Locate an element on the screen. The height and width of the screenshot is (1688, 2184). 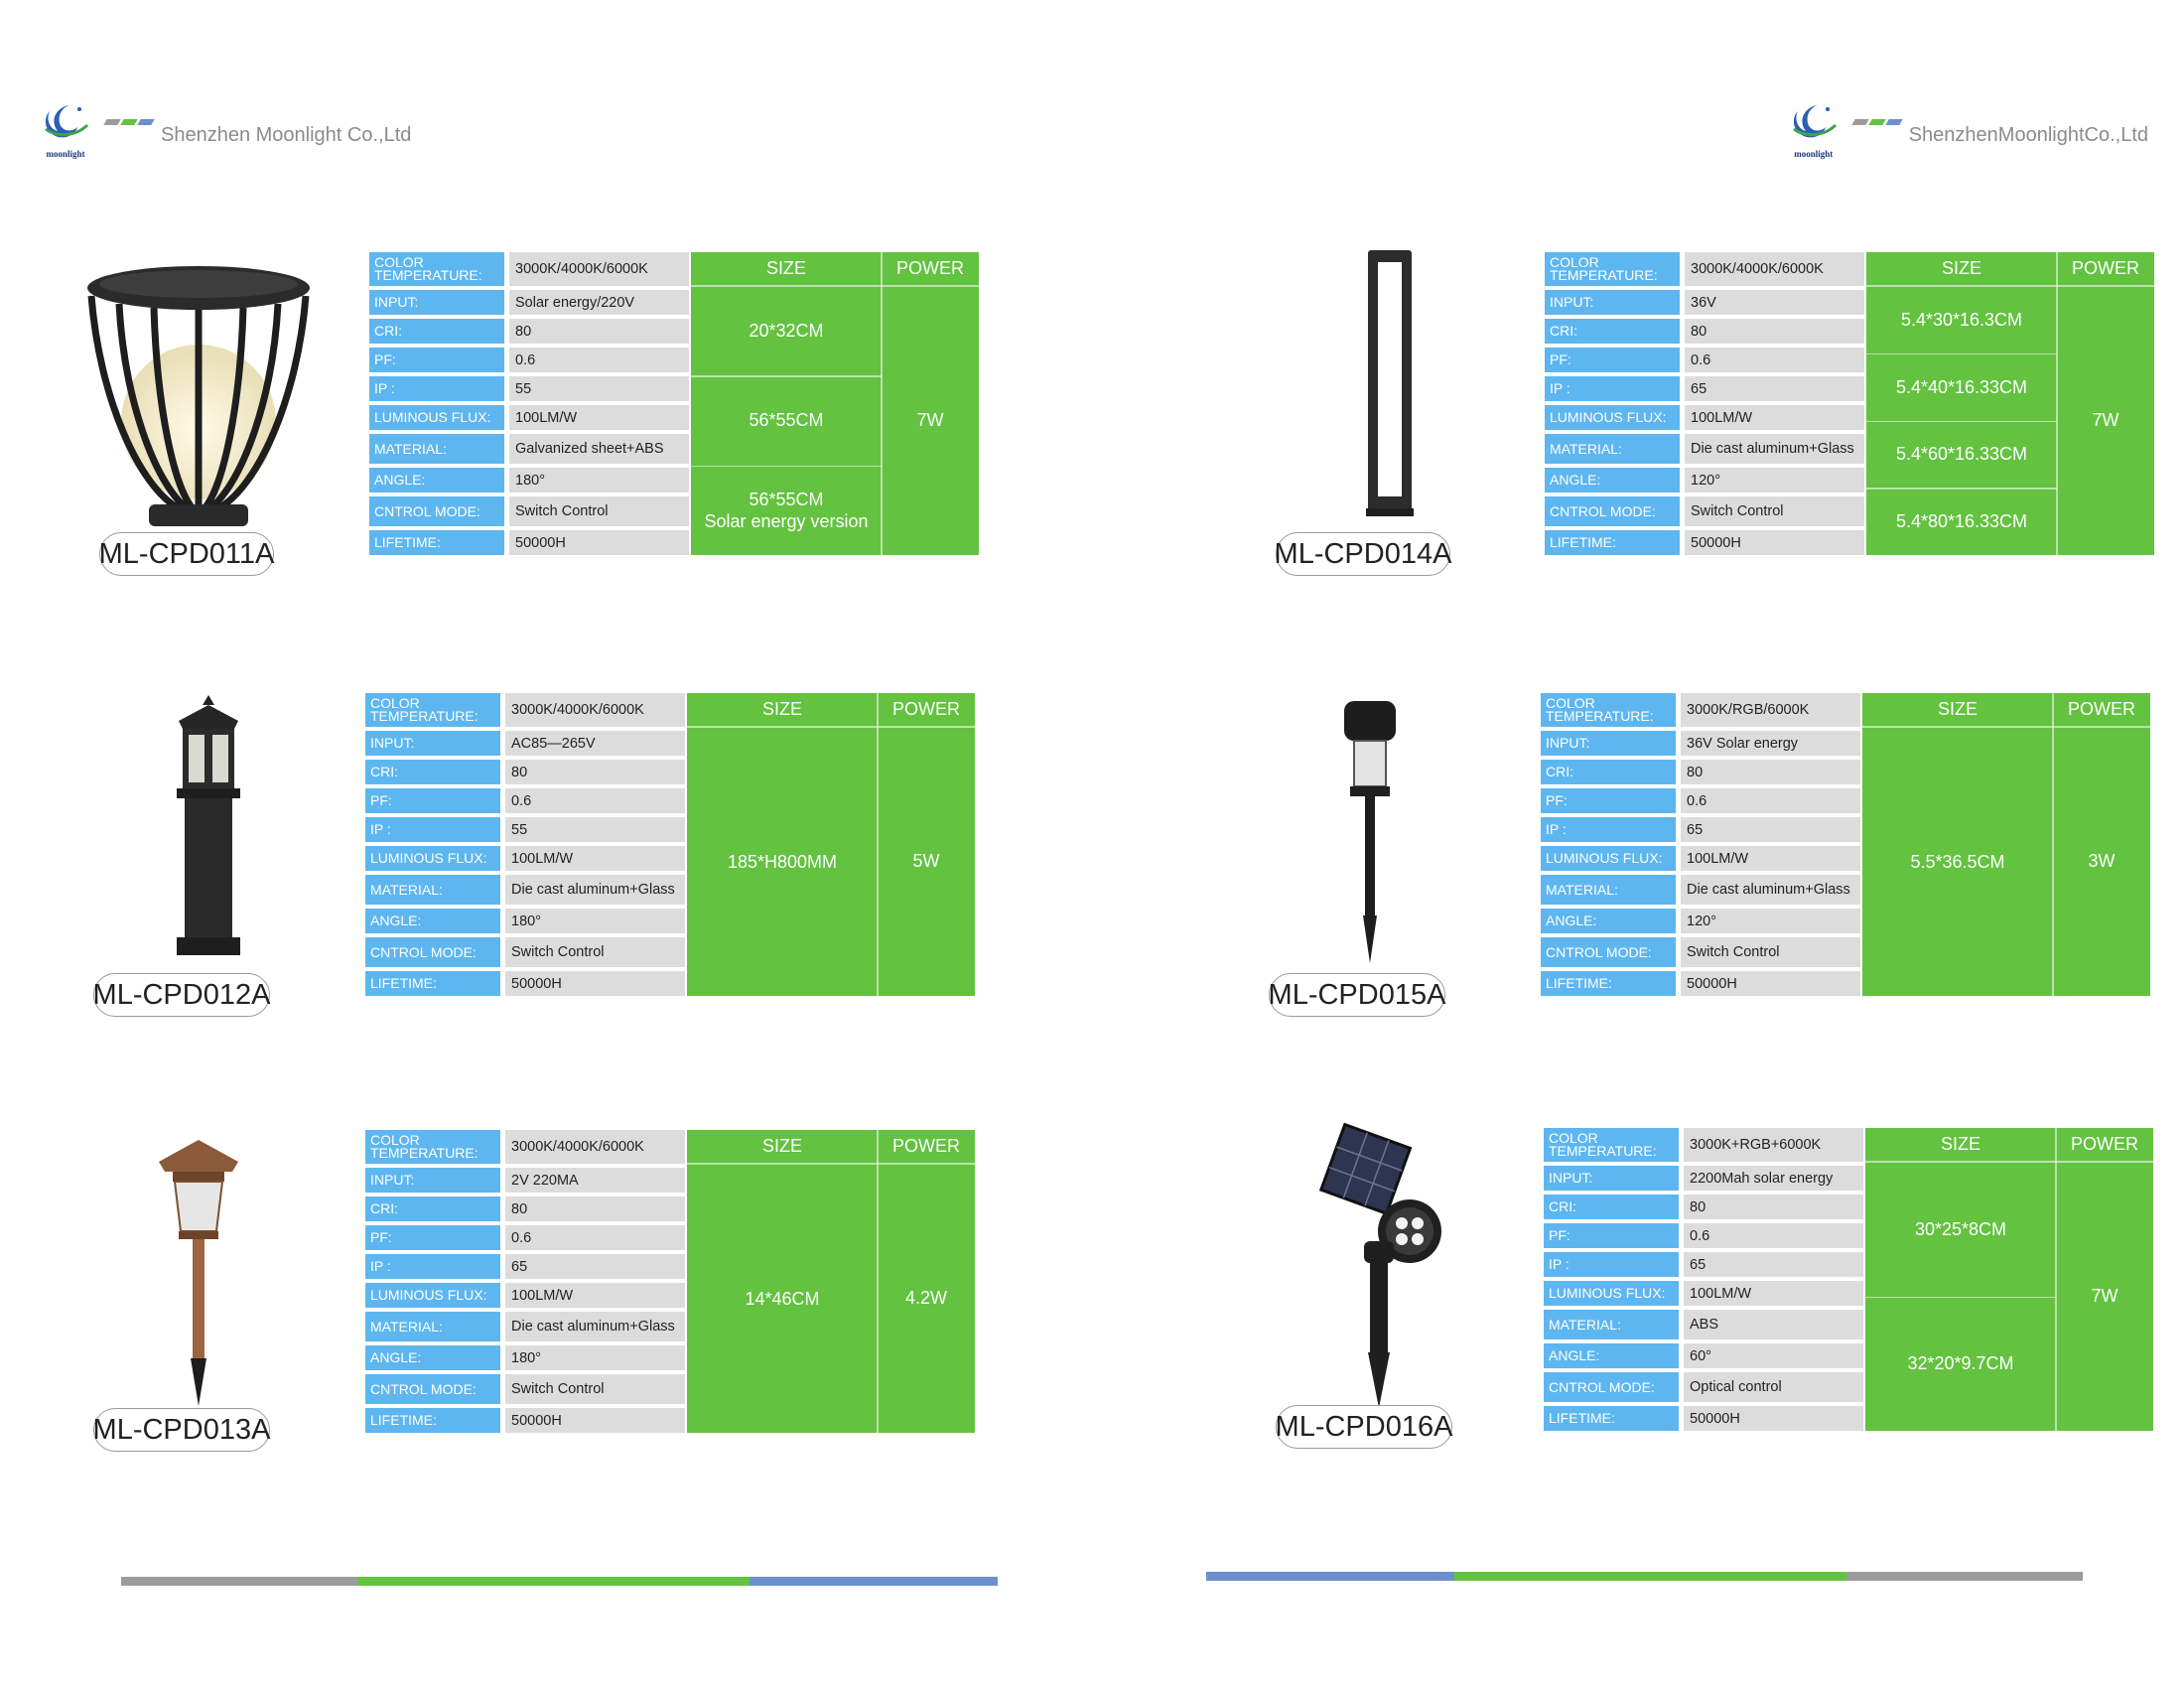
size-line: 5.4*60*16.33CM is located at coordinates (1961, 454).